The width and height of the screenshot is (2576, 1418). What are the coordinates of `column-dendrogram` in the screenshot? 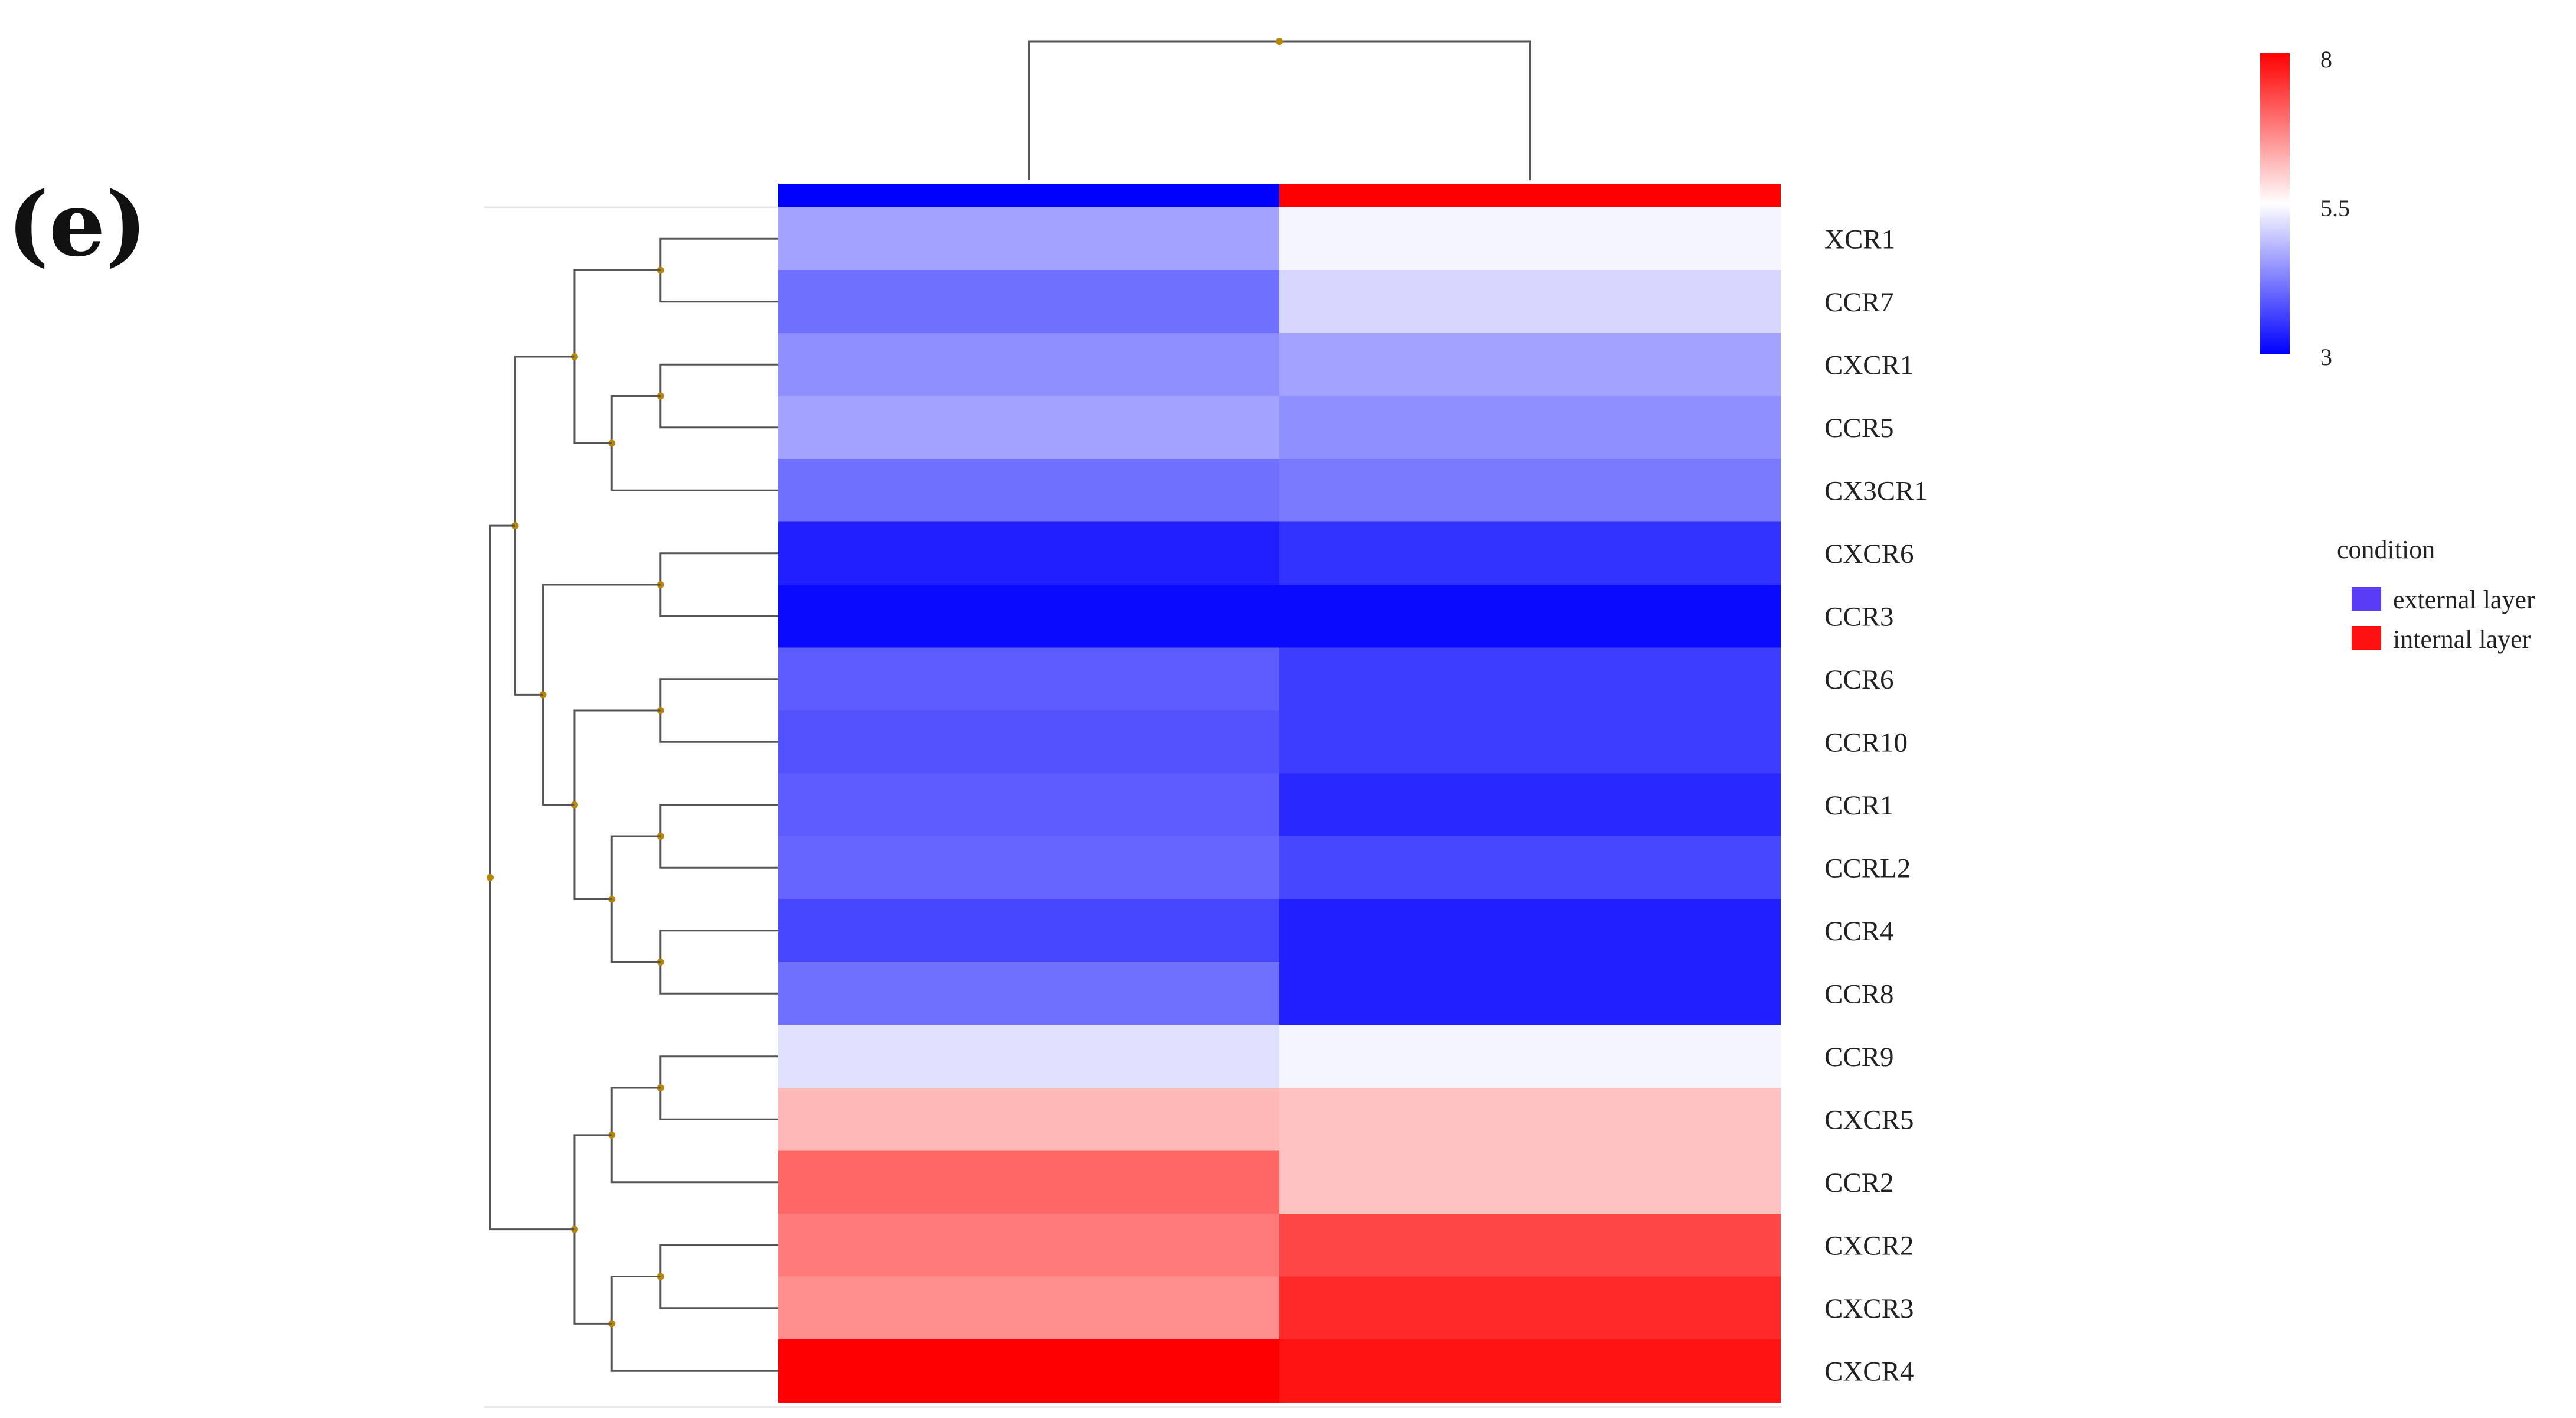 It's located at (1279, 109).